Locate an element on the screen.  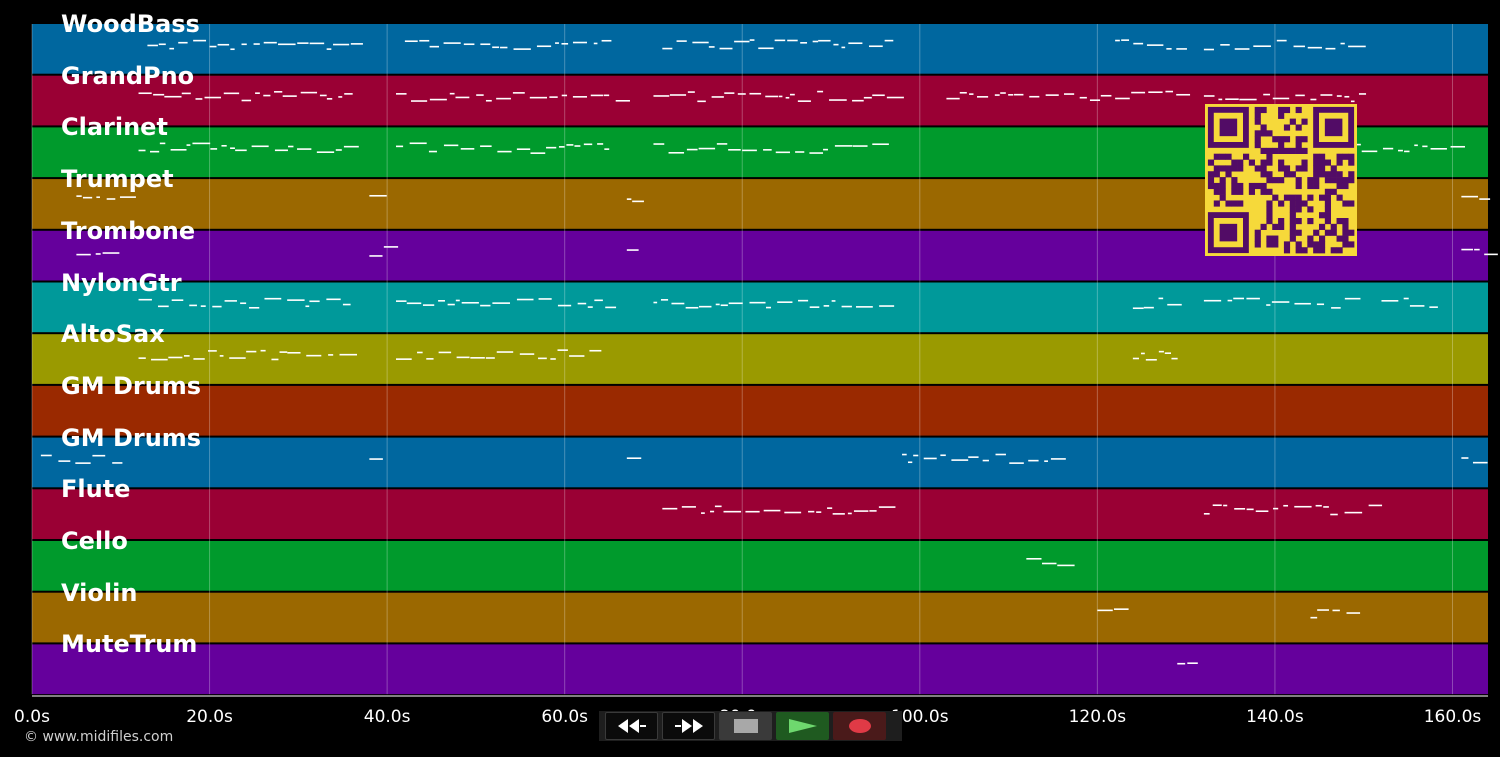
rewind-button is located at coordinates (631, 726).